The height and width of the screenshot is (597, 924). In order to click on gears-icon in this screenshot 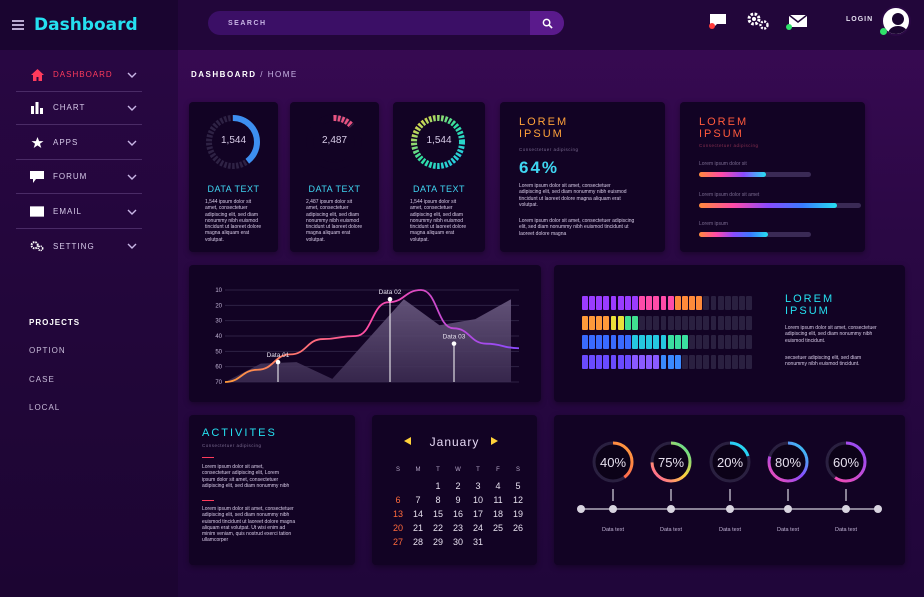, I will do `click(37, 246)`.